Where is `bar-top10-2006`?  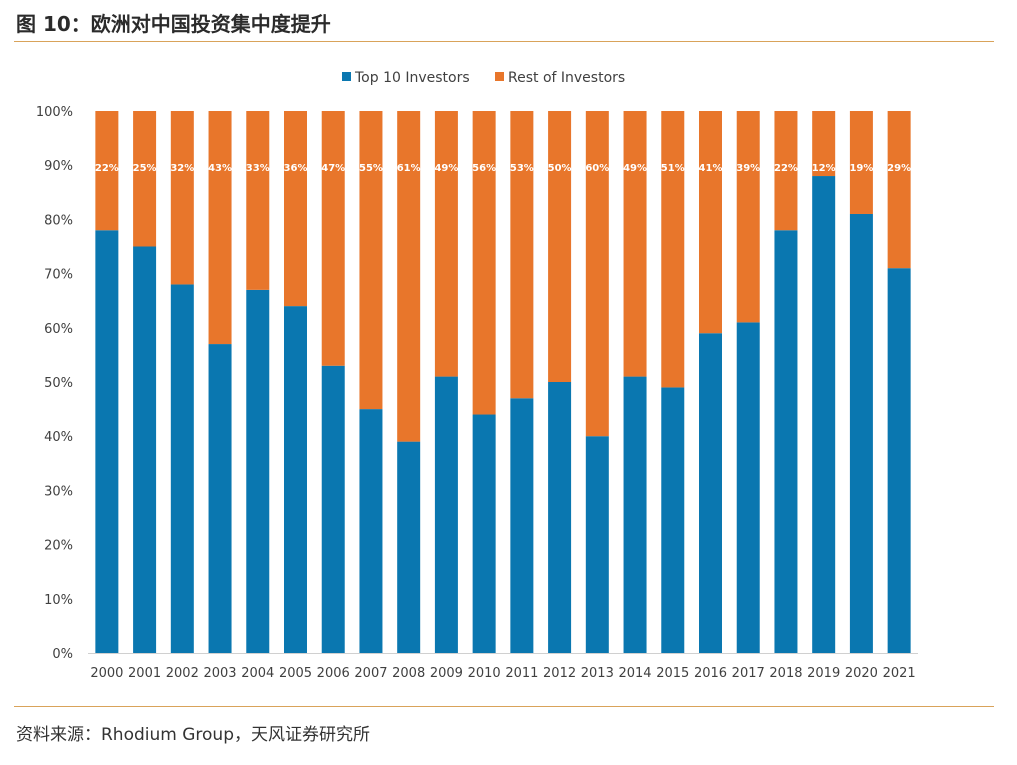
bar-top10-2006 is located at coordinates (333, 509).